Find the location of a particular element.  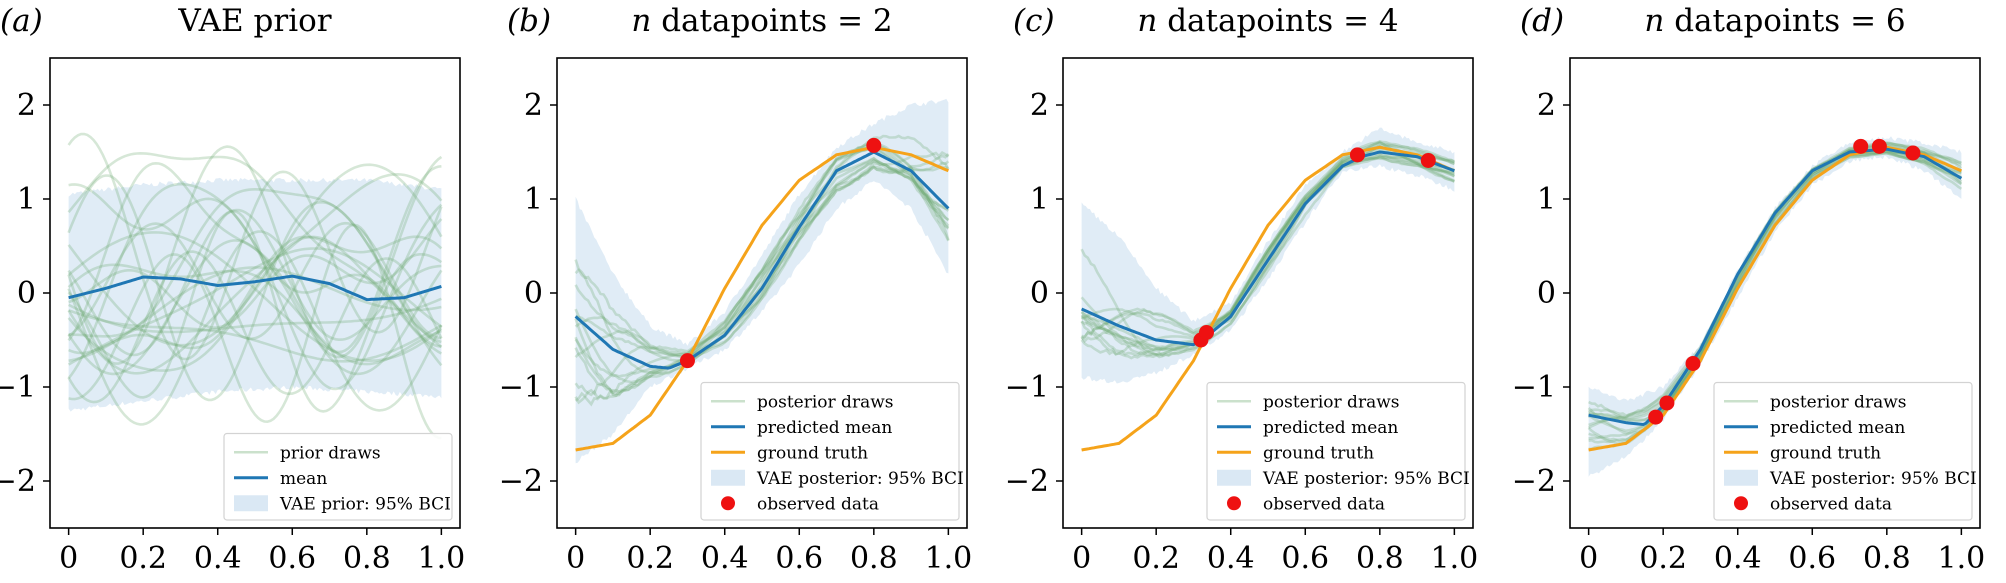

panel-label: (d) is located at coordinates (1542, 21).